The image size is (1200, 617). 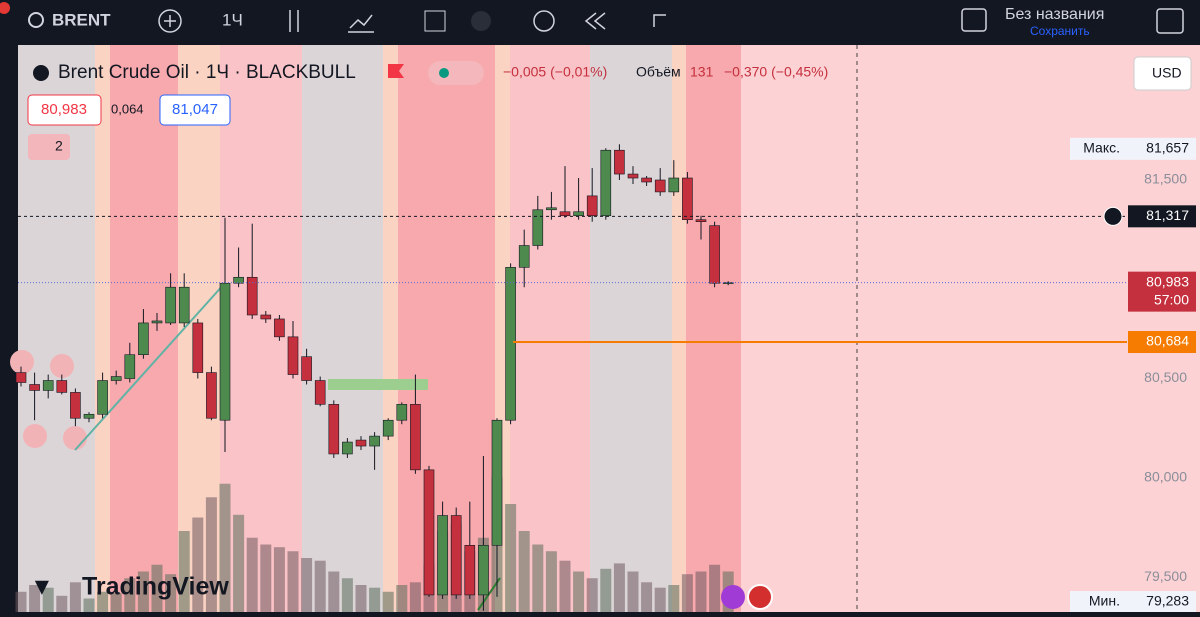 What do you see at coordinates (1167, 73) in the screenshot?
I see `currency: USD` at bounding box center [1167, 73].